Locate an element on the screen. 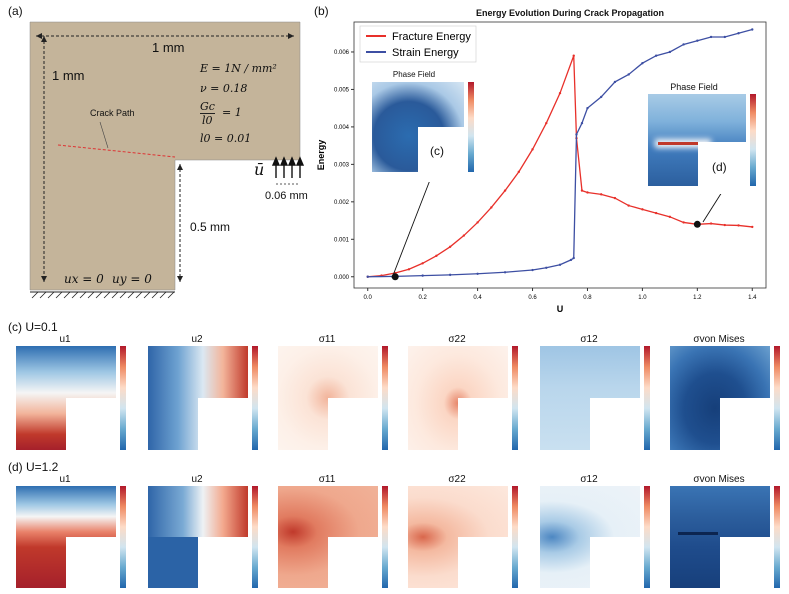  row-d-title-s12: σ12 is located at coordinates (589, 479).